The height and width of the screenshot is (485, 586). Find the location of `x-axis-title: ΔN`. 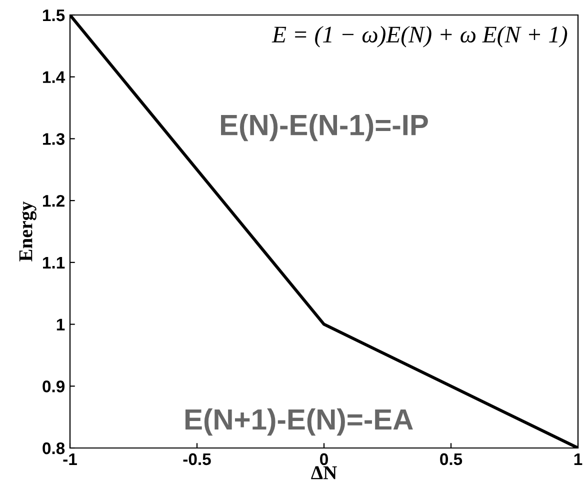

x-axis-title: ΔN is located at coordinates (324, 473).